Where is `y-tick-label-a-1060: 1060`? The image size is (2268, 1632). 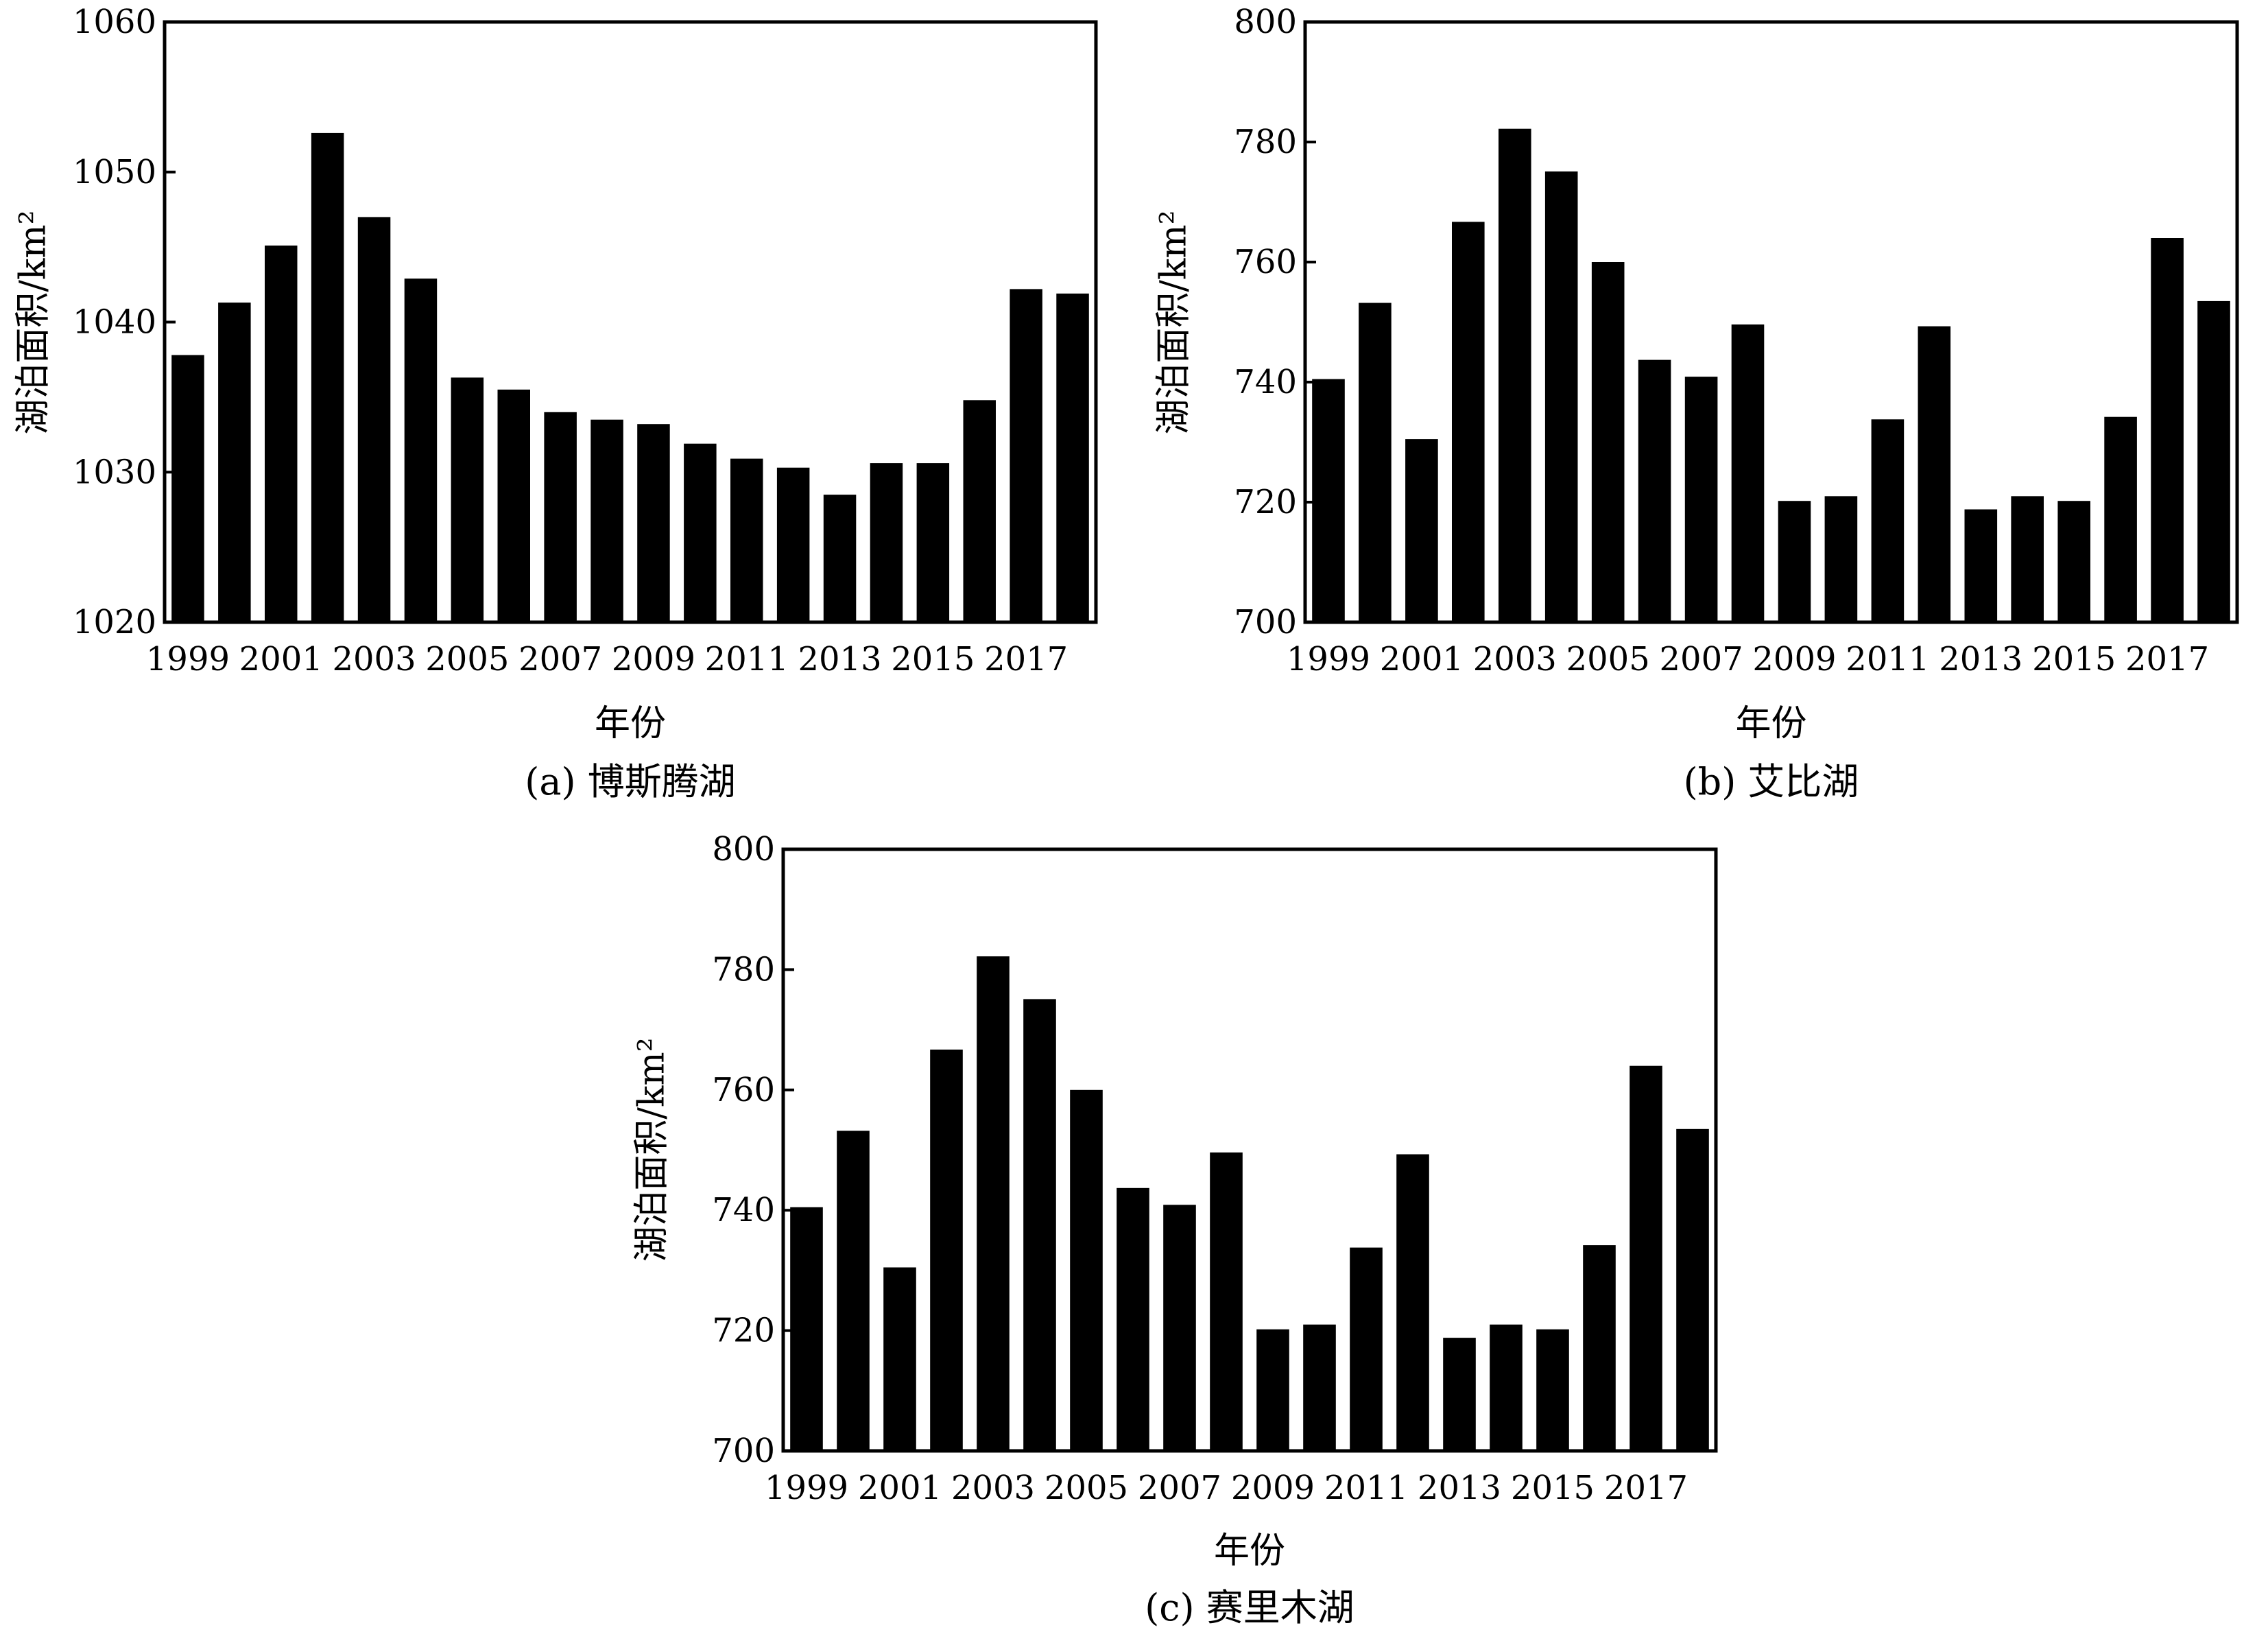 y-tick-label-a-1060: 1060 is located at coordinates (114, 22).